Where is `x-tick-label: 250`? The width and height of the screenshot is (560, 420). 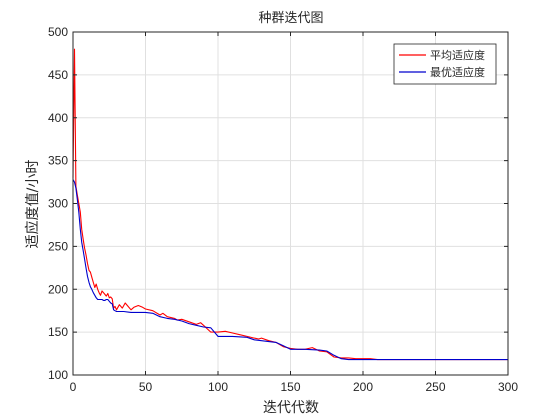
x-tick-label: 250 is located at coordinates (435, 387).